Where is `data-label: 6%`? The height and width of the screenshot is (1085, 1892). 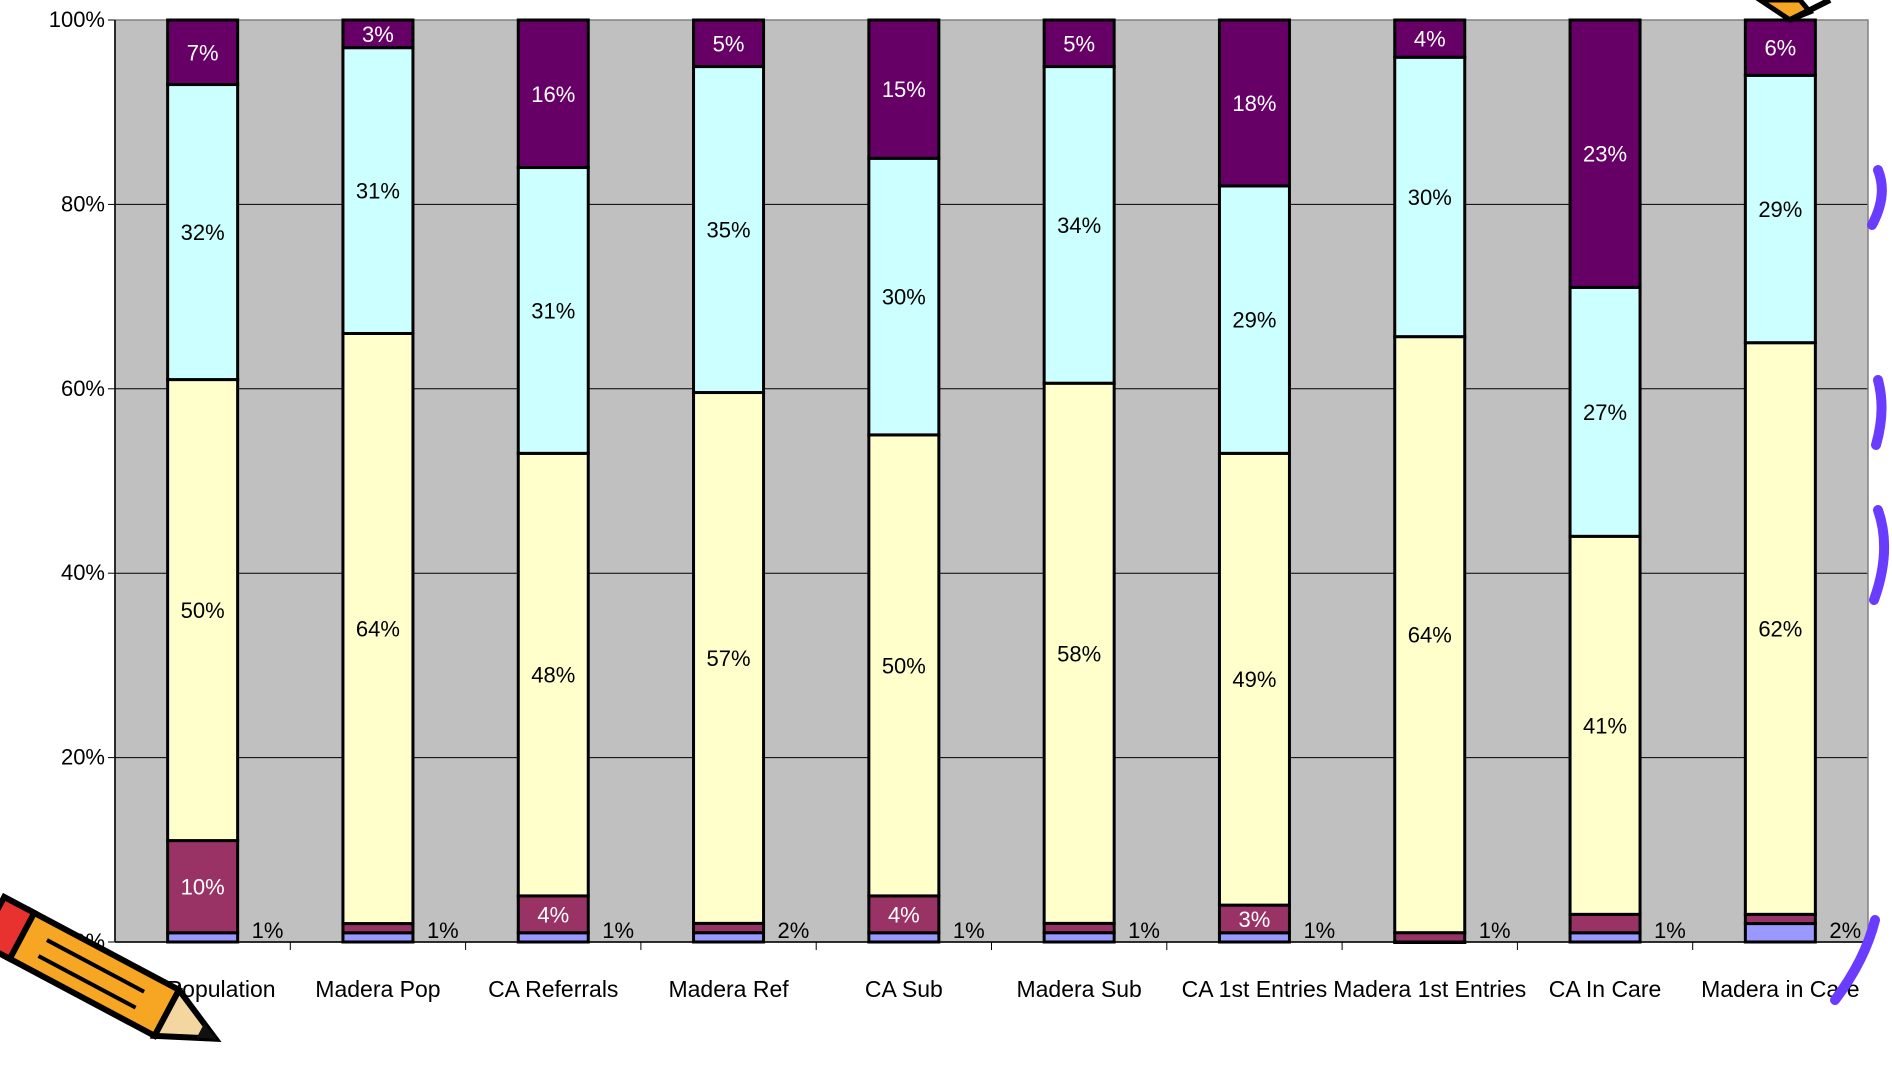 data-label: 6% is located at coordinates (1780, 48).